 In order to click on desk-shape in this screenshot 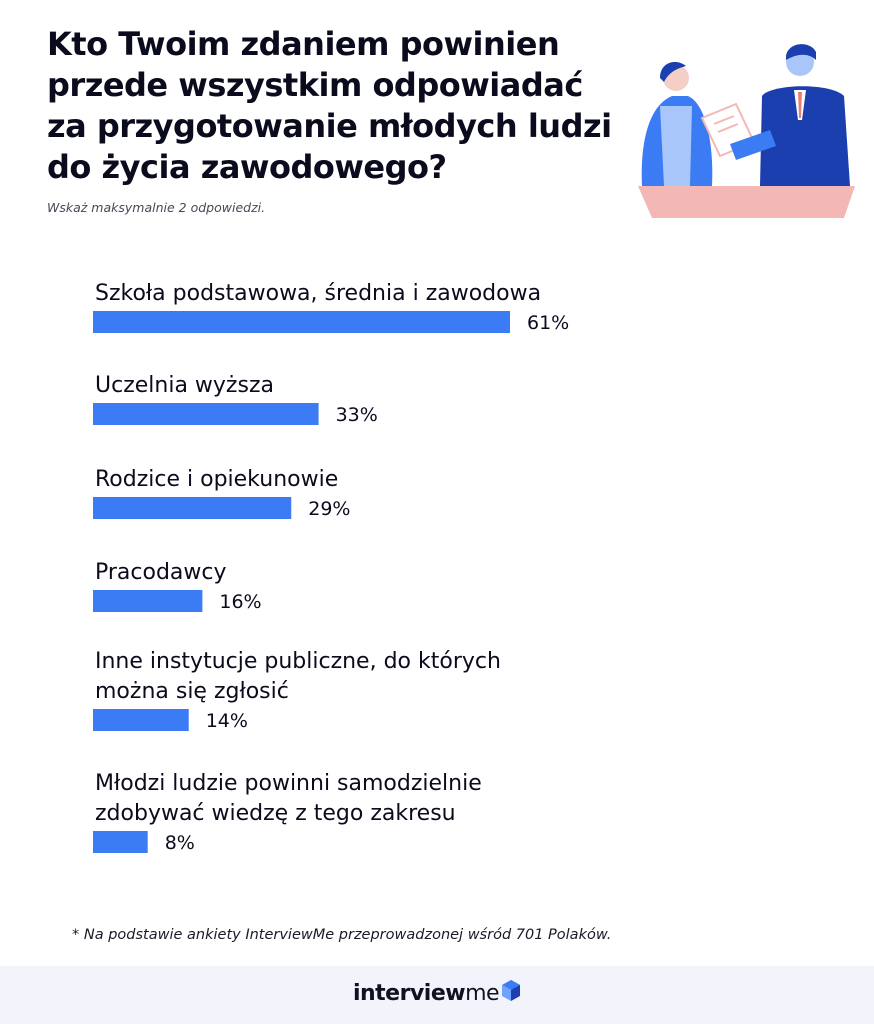, I will do `click(746, 202)`.